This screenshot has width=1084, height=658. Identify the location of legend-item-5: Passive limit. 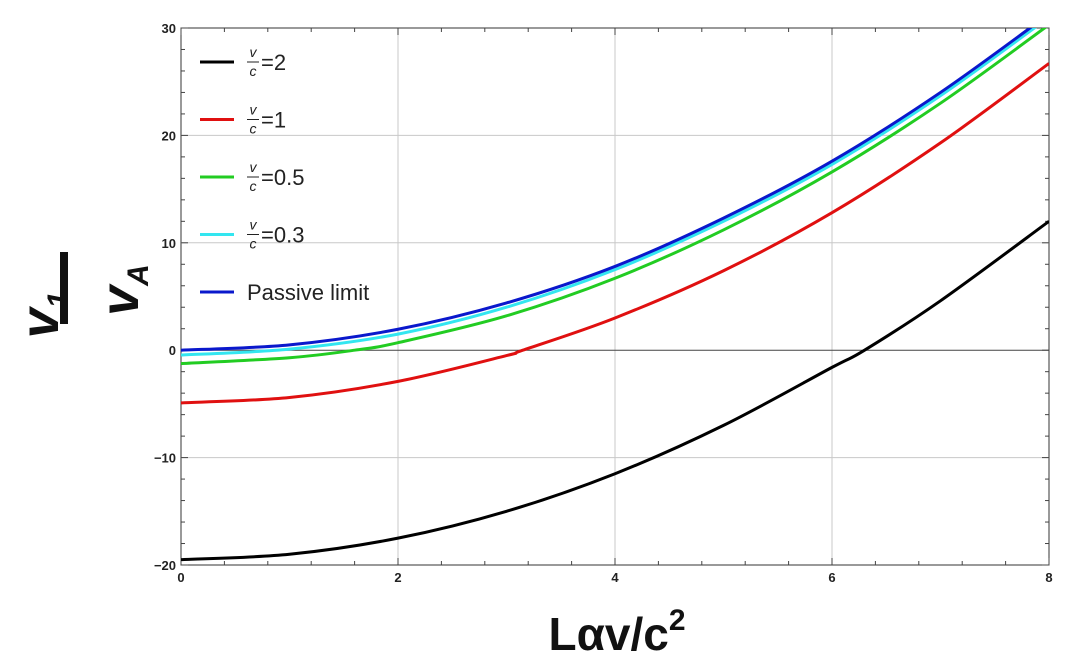
(284, 292).